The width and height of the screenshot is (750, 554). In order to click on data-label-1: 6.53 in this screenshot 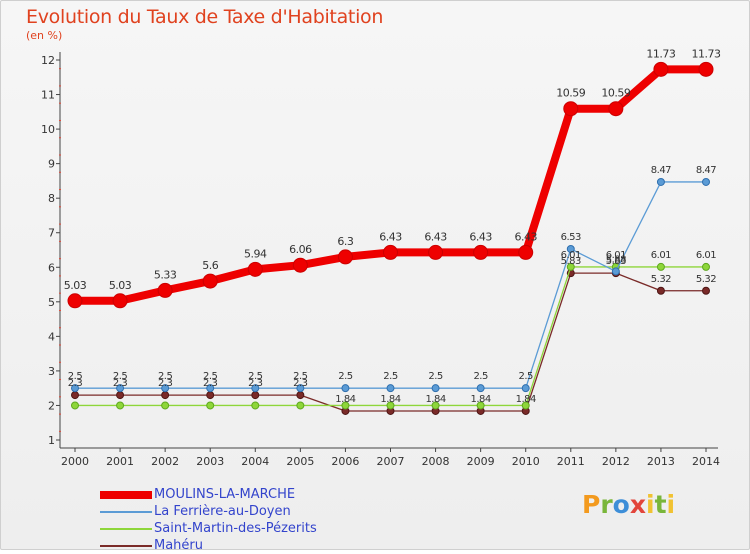, I will do `click(571, 237)`.